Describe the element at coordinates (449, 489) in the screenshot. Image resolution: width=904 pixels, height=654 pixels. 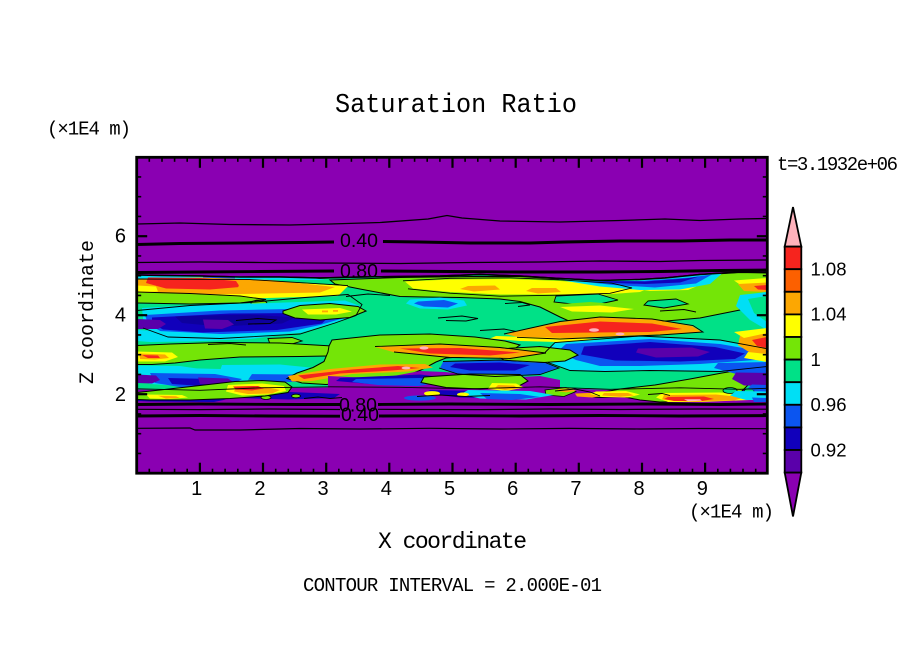
I see `svg-text: 5` at that location.